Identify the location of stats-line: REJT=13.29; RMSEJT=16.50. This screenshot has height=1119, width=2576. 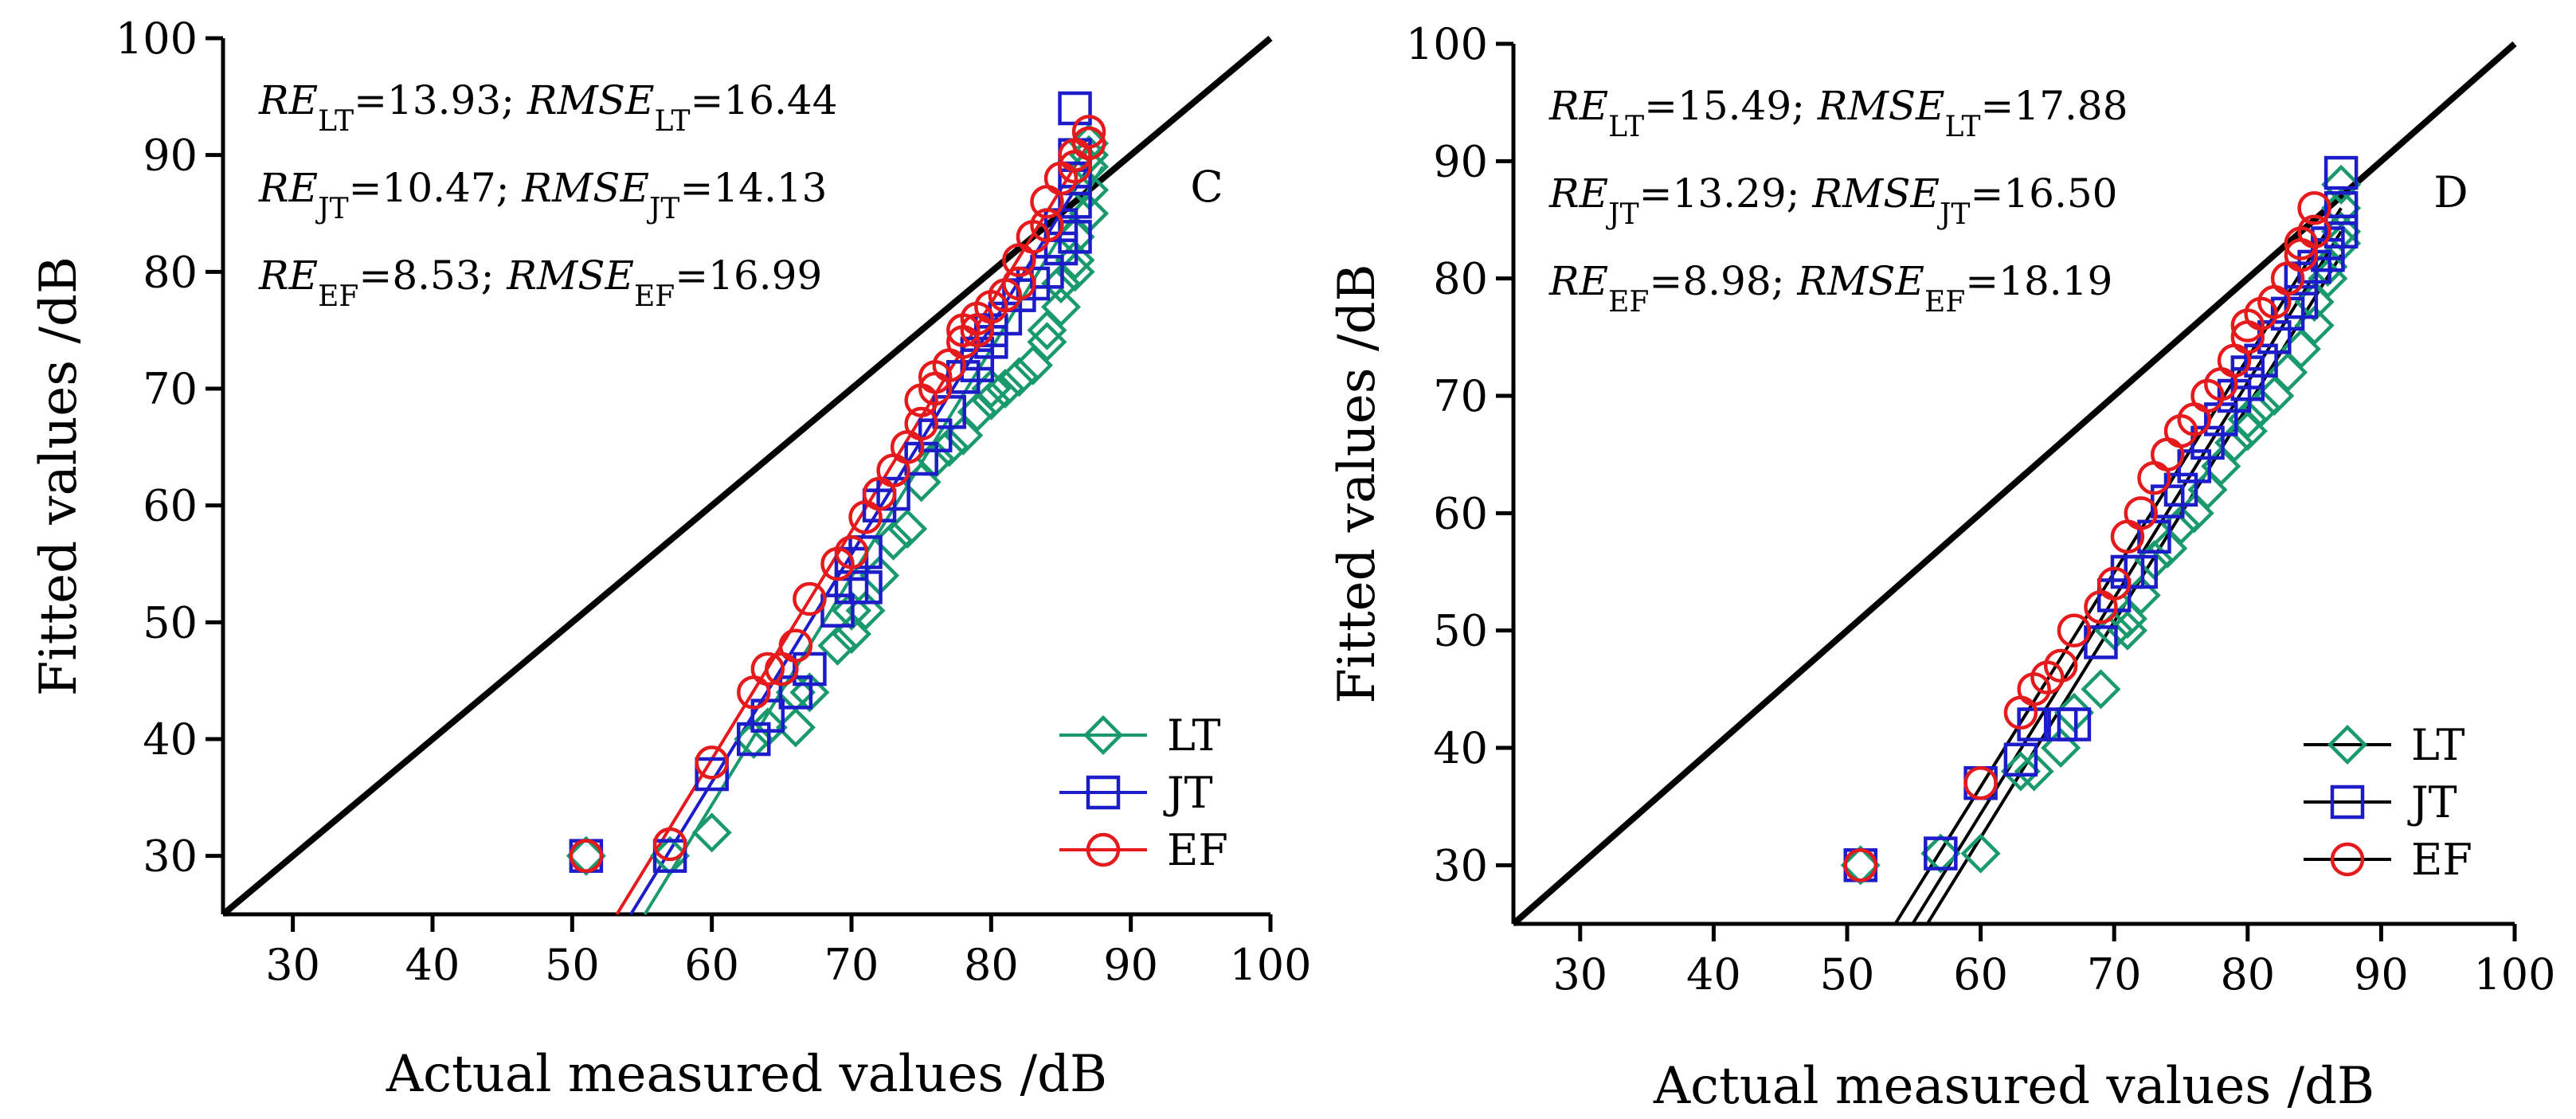
(1833, 200).